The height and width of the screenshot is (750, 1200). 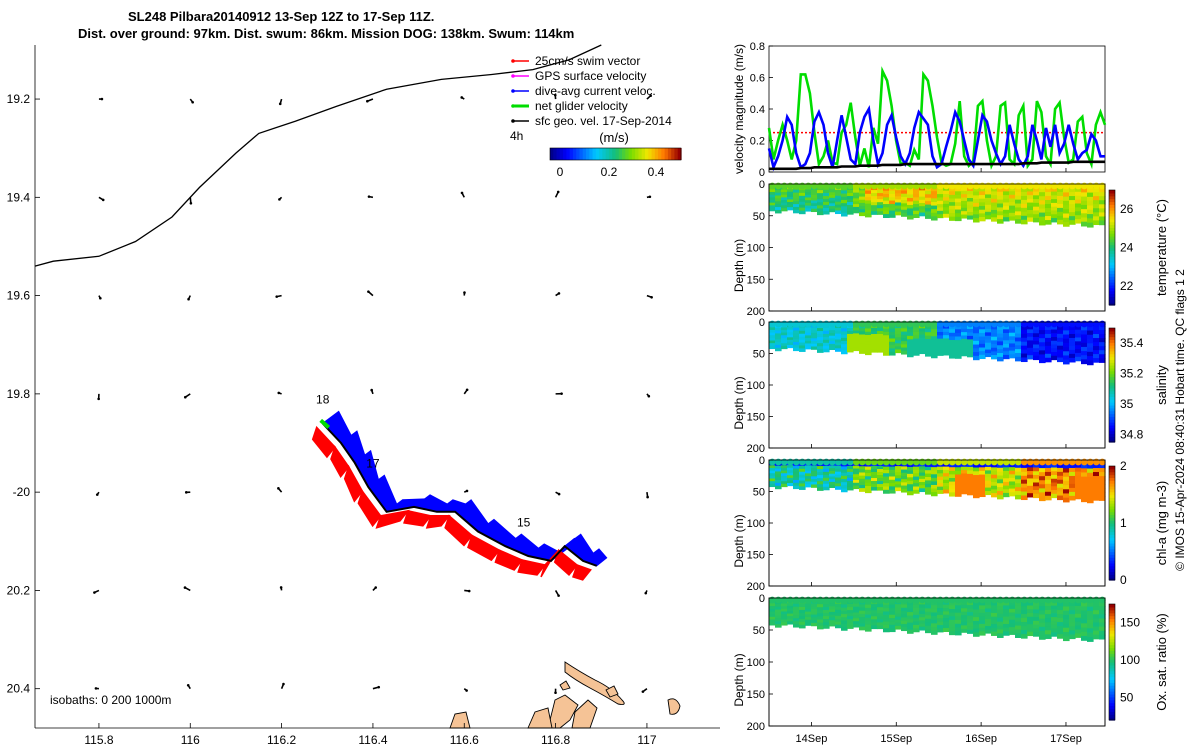 What do you see at coordinates (757, 142) in the screenshot?
I see `velocity-y-tick-label: 0.2` at bounding box center [757, 142].